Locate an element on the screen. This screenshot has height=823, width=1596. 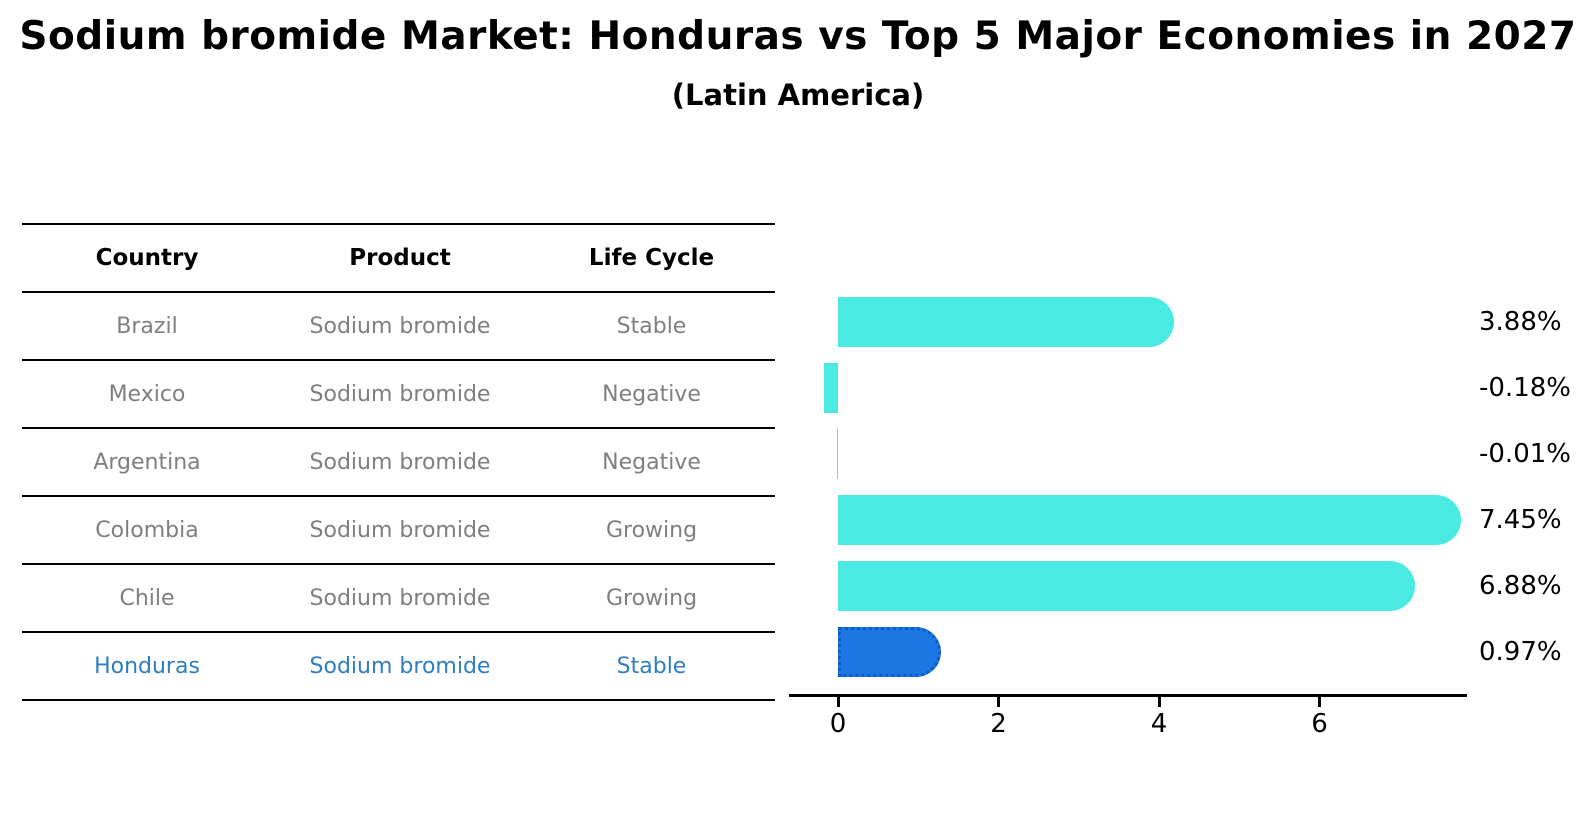
table-row-mexico: Mexico Sodium bromide Negative is located at coordinates (398, 393).